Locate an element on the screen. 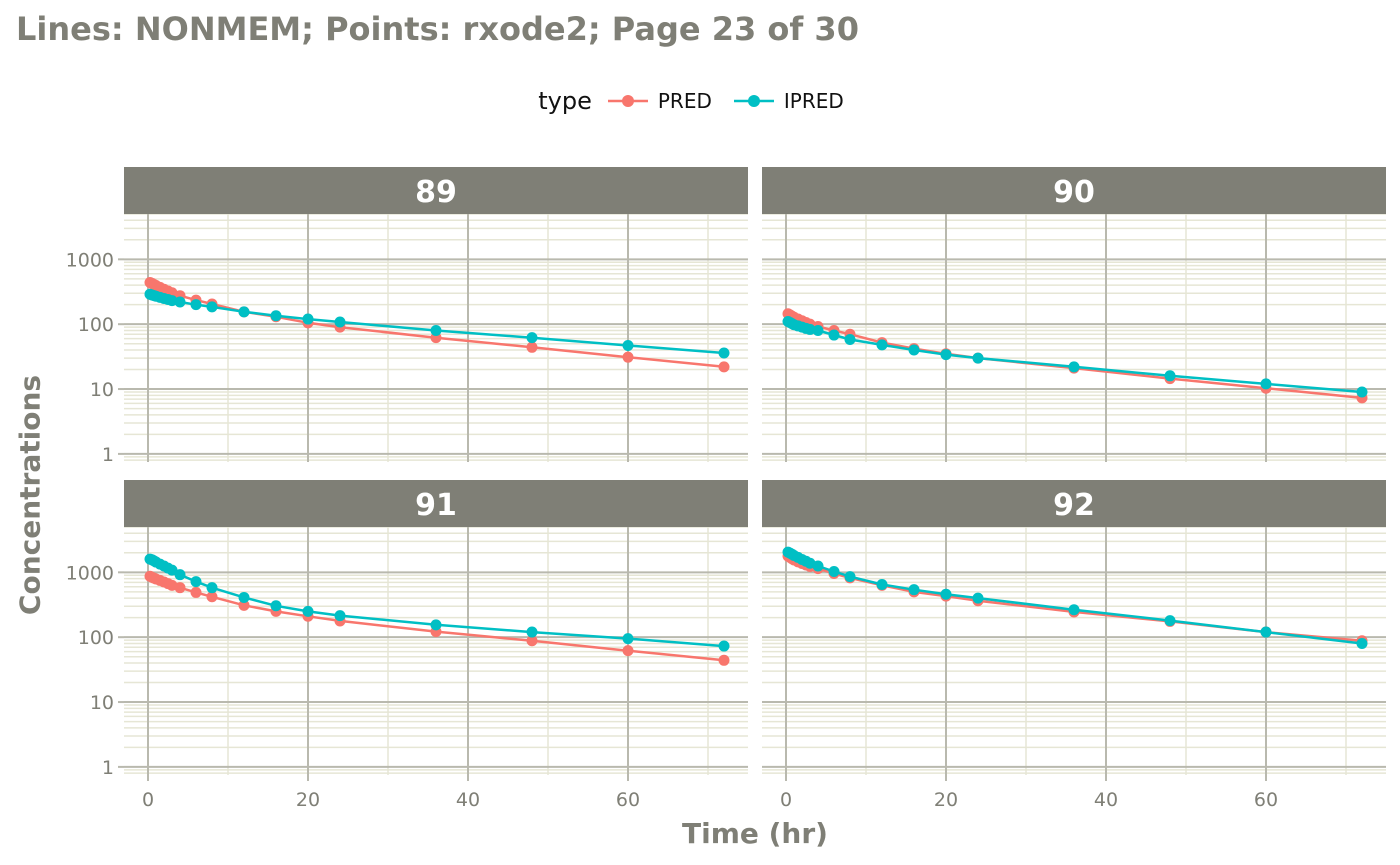 This screenshot has height=865, width=1400. facet-strip-label: 91 is located at coordinates (436, 505).